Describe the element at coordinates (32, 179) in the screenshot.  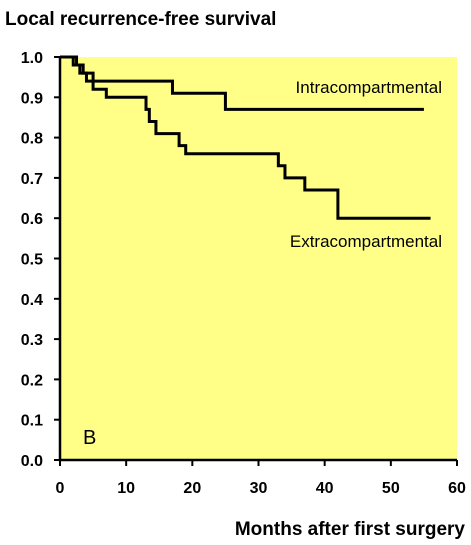
I see `y-tick-label: 0.7` at that location.